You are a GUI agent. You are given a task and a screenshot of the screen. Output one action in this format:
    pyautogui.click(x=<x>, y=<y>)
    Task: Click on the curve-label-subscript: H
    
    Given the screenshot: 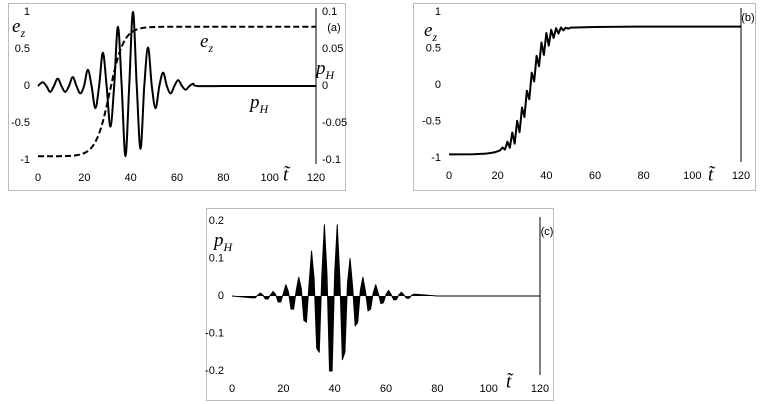 What is the action you would take?
    pyautogui.click(x=264, y=109)
    